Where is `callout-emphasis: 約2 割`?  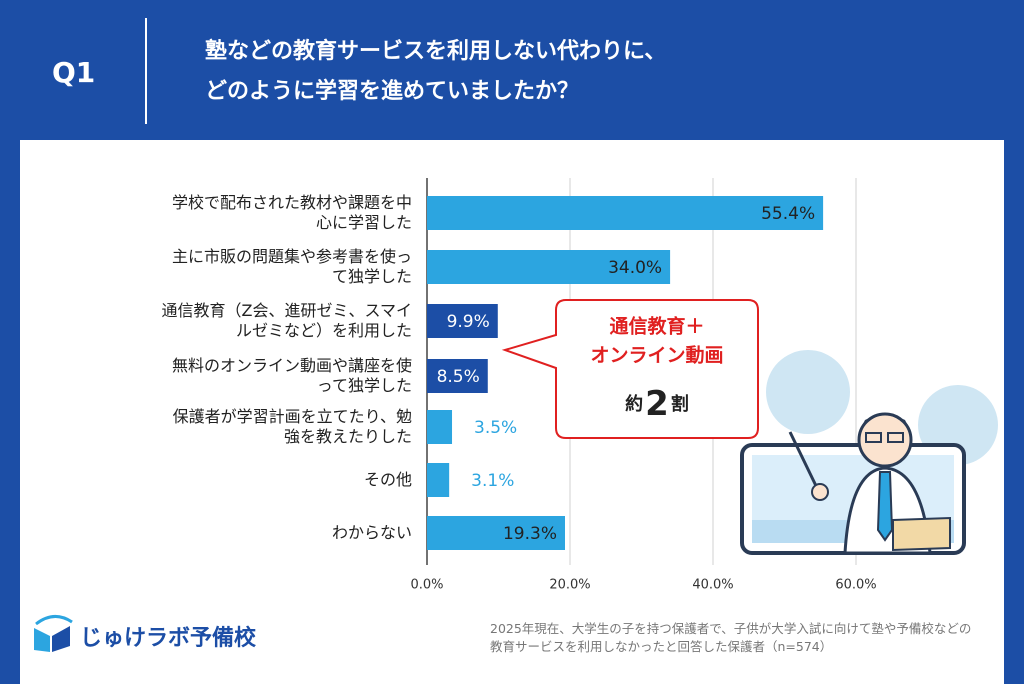
callout-emphasis: 約2 割 is located at coordinates (657, 404).